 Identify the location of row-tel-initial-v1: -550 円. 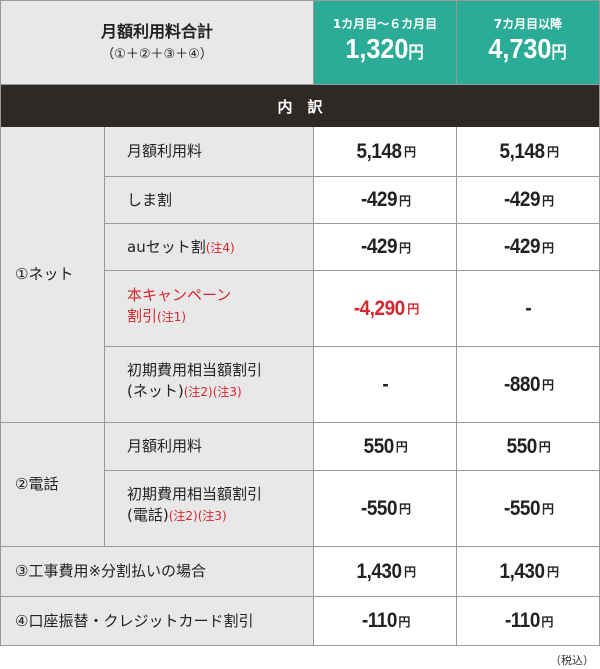
(385, 509).